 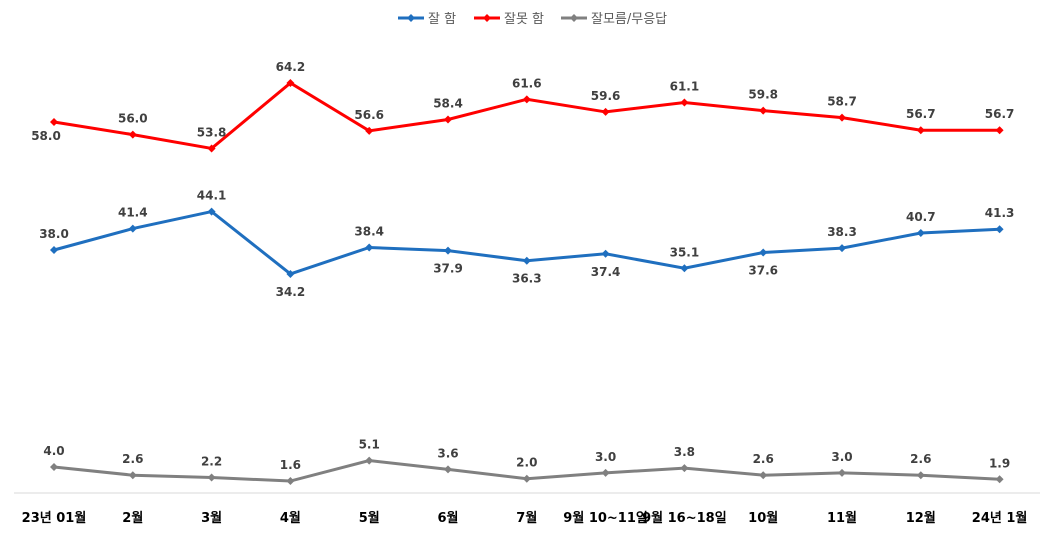 What do you see at coordinates (842, 102) in the screenshot?
I see `data-label: 58.7` at bounding box center [842, 102].